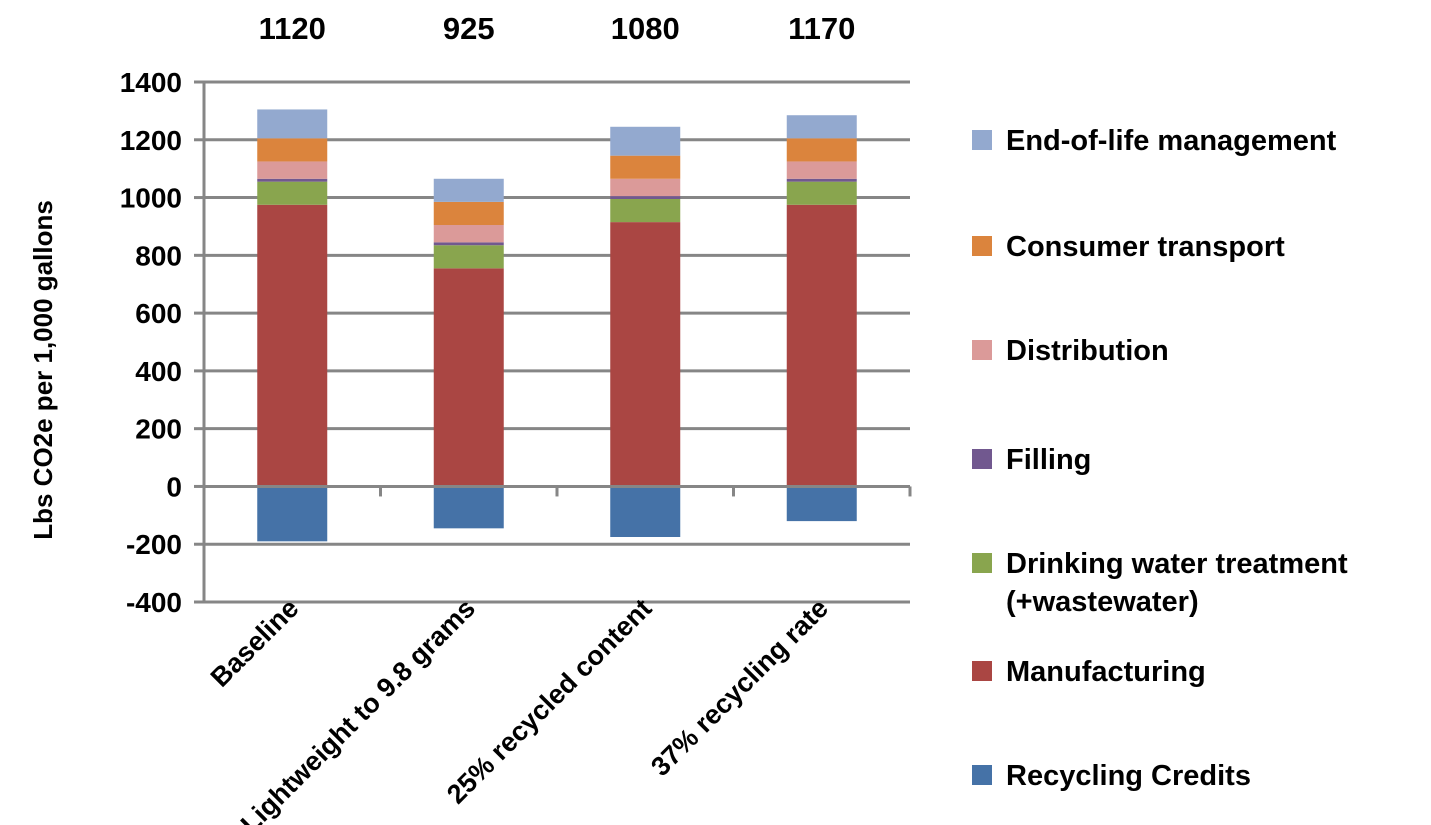 This screenshot has height=825, width=1431. What do you see at coordinates (645, 167) in the screenshot?
I see `bar-segment-consumer-transport-25-recycled-content` at bounding box center [645, 167].